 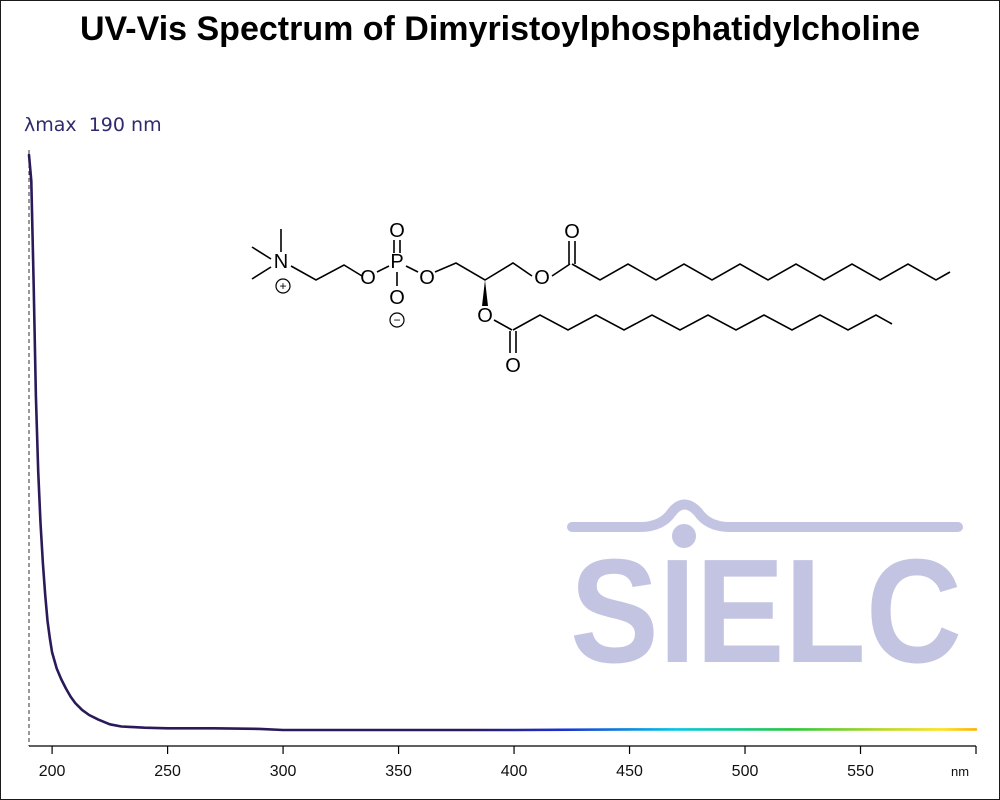 I want to click on x-axis-unit: nm, so click(x=960, y=771).